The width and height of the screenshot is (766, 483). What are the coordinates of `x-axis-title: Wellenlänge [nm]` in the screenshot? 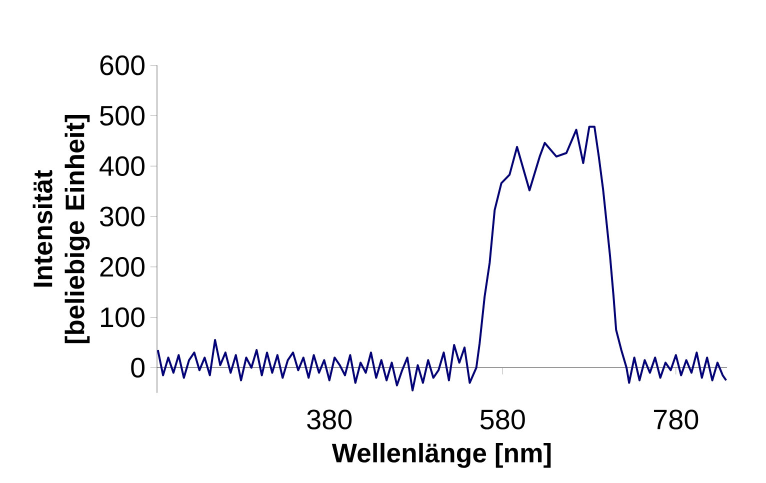 It's located at (441, 455).